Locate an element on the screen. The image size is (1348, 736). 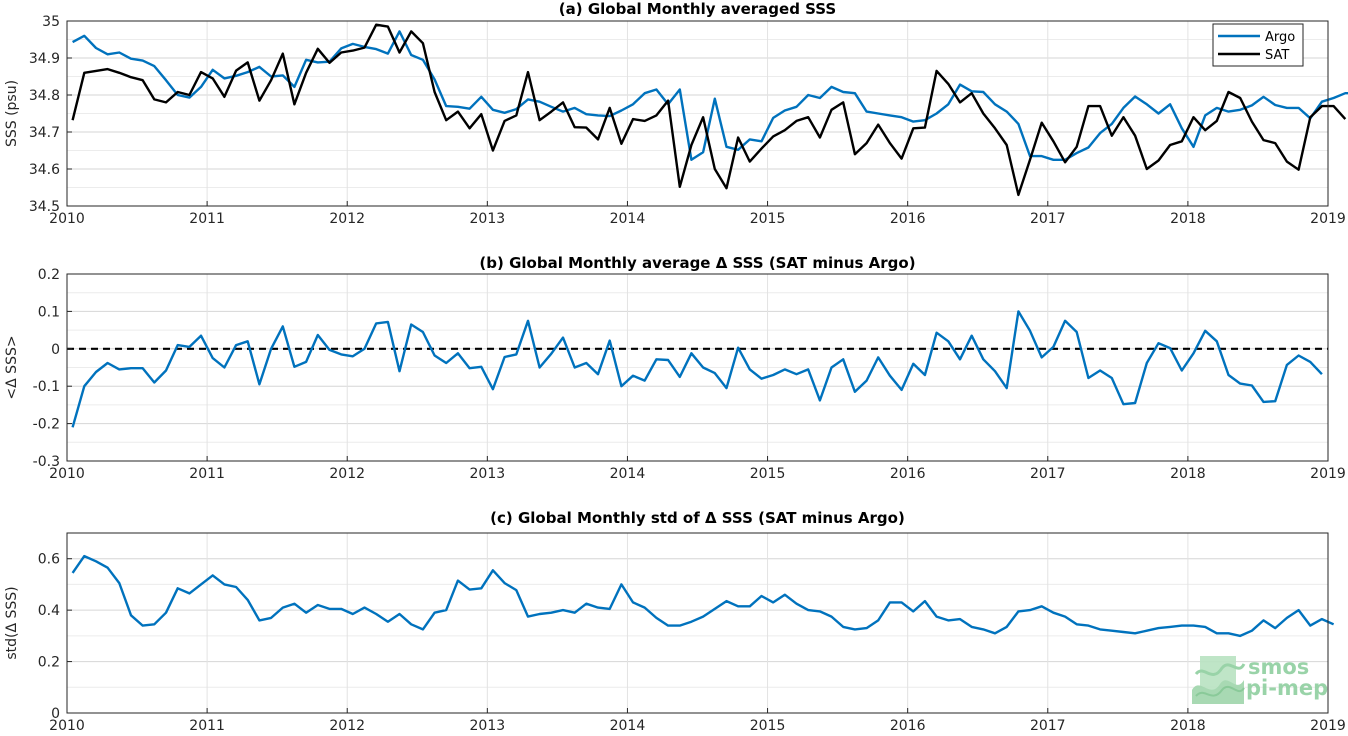
y-axis-label-b: <Δ SSS> is located at coordinates (12, 367).